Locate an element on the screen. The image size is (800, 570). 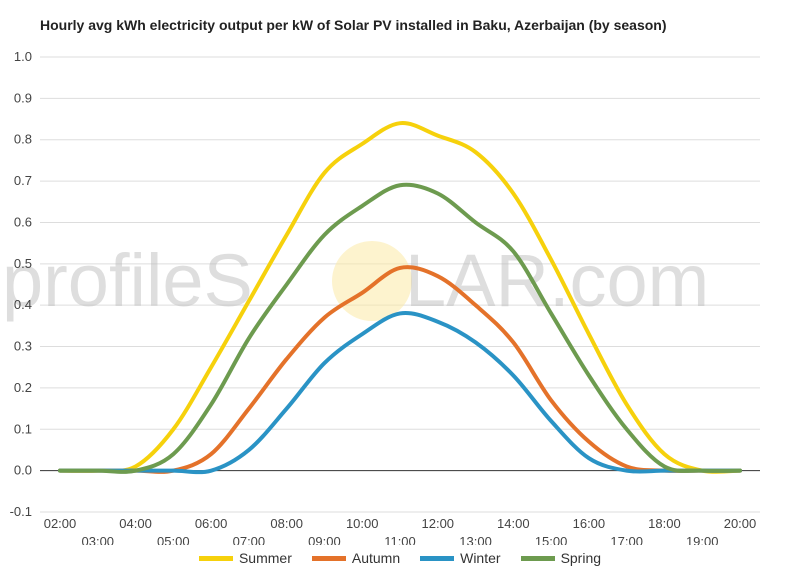
y-tick-label: 0.7 is located at coordinates (23, 180).